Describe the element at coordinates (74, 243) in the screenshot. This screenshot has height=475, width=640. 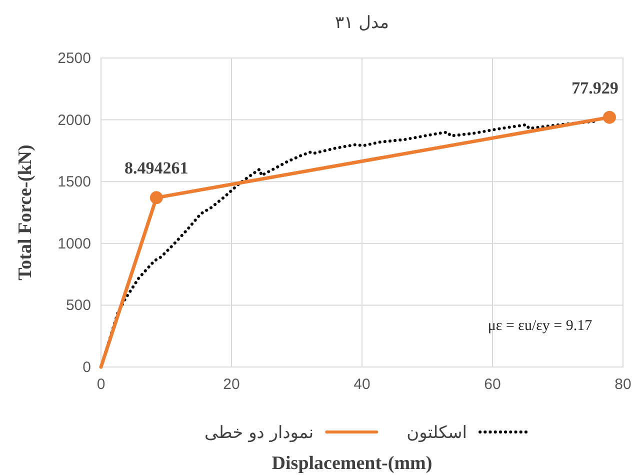
I see `y-tick-label: 1000` at that location.